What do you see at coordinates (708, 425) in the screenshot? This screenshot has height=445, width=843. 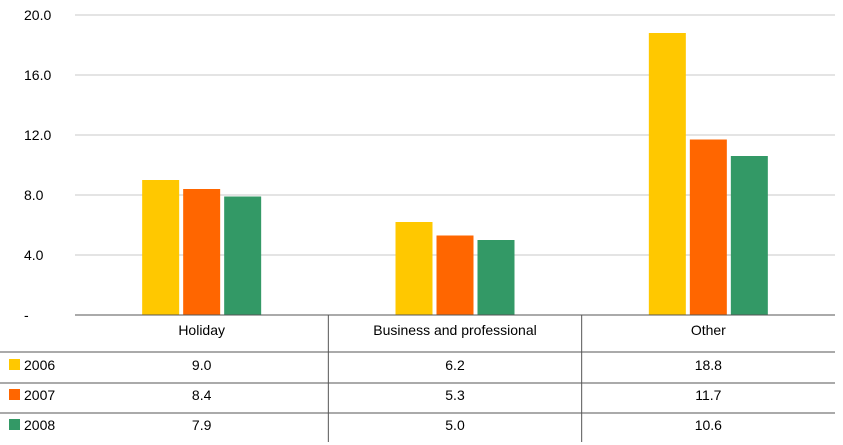 I see `table-cell: 10.6` at bounding box center [708, 425].